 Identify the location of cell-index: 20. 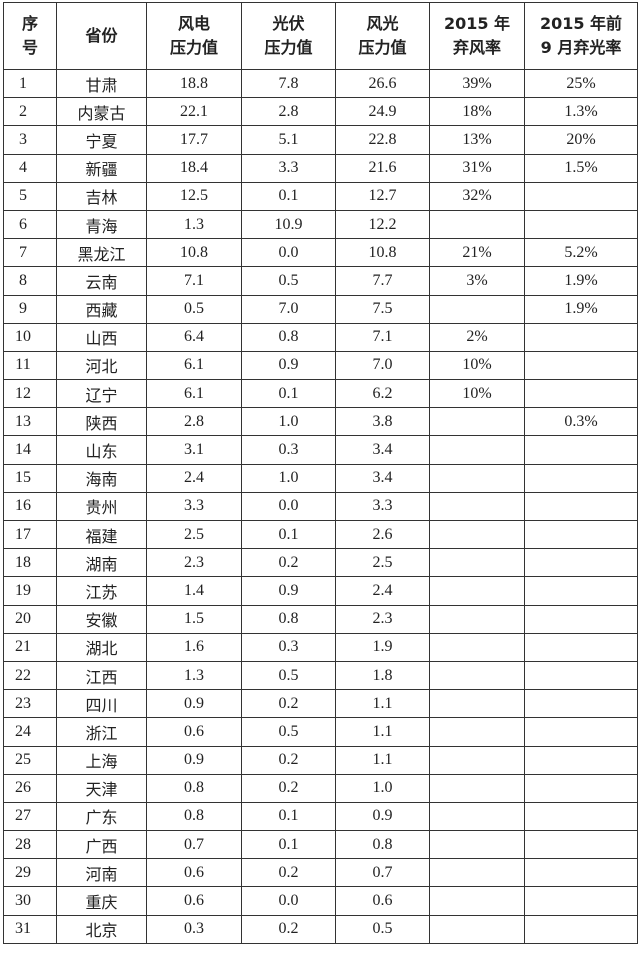
(30, 619).